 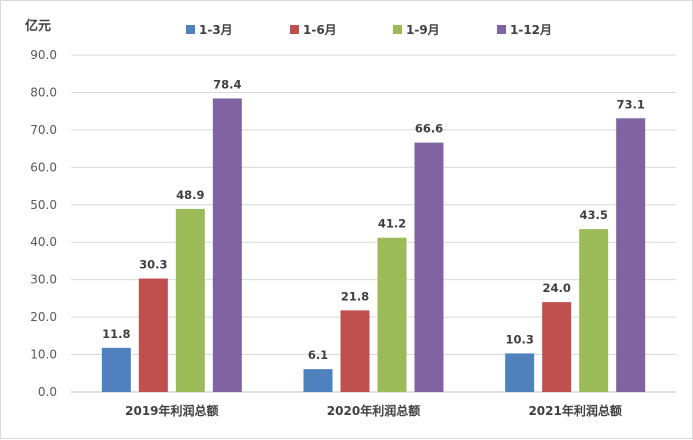 What do you see at coordinates (519, 339) in the screenshot?
I see `data-label: 10.3` at bounding box center [519, 339].